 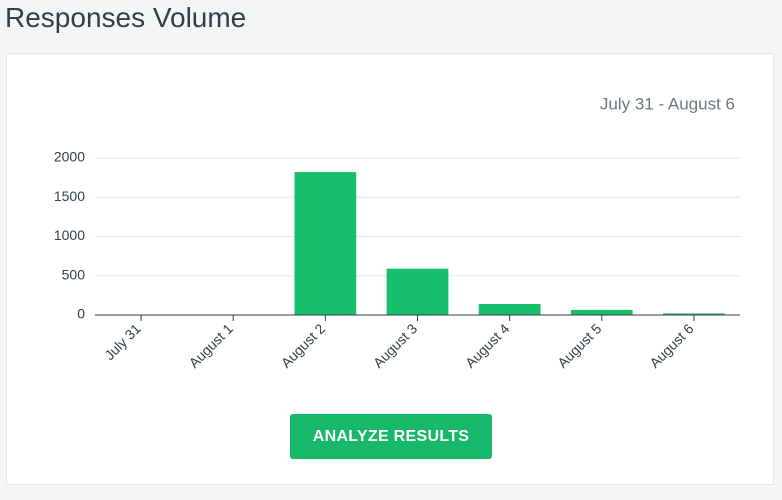 I want to click on x-tick-label: August 3, so click(x=395, y=345).